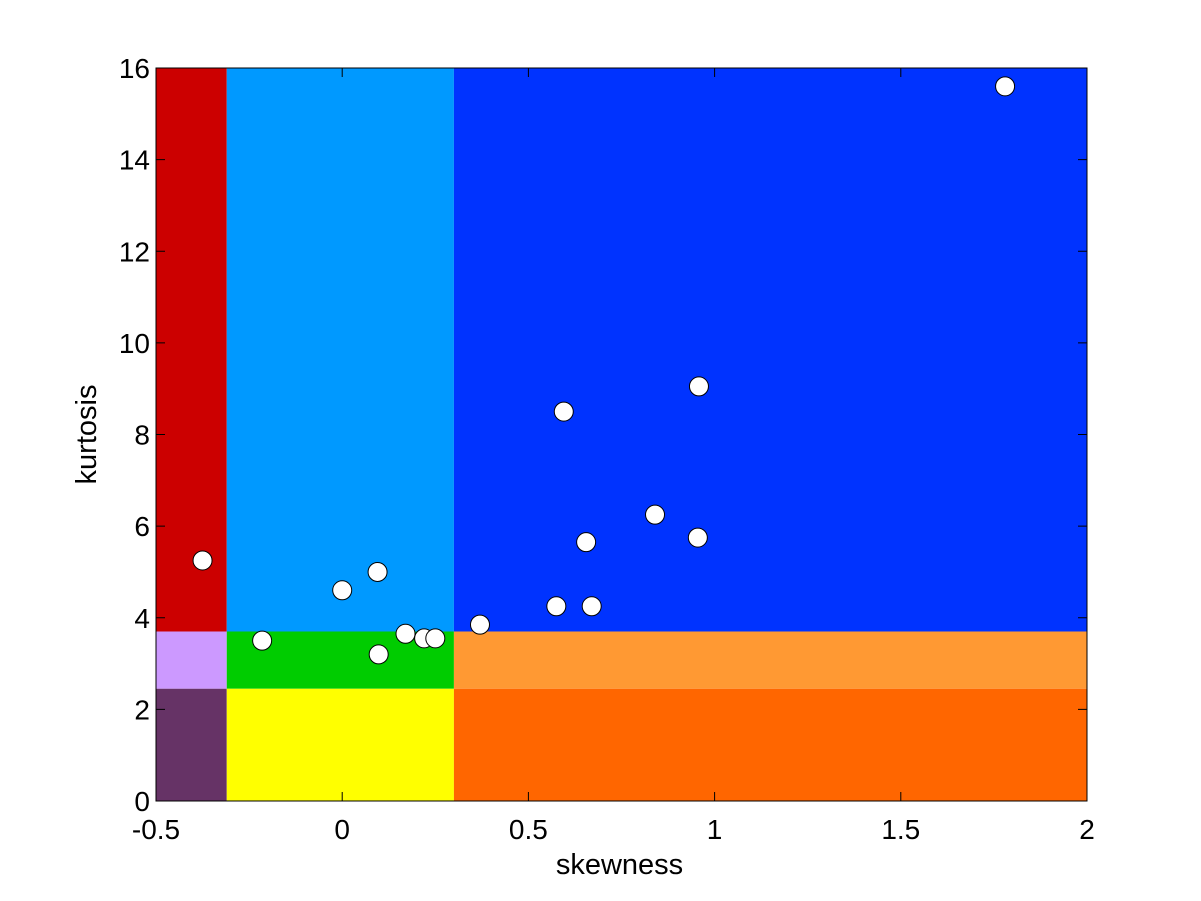 The image size is (1201, 901). I want to click on x-tick-label: 1.5, so click(900, 829).